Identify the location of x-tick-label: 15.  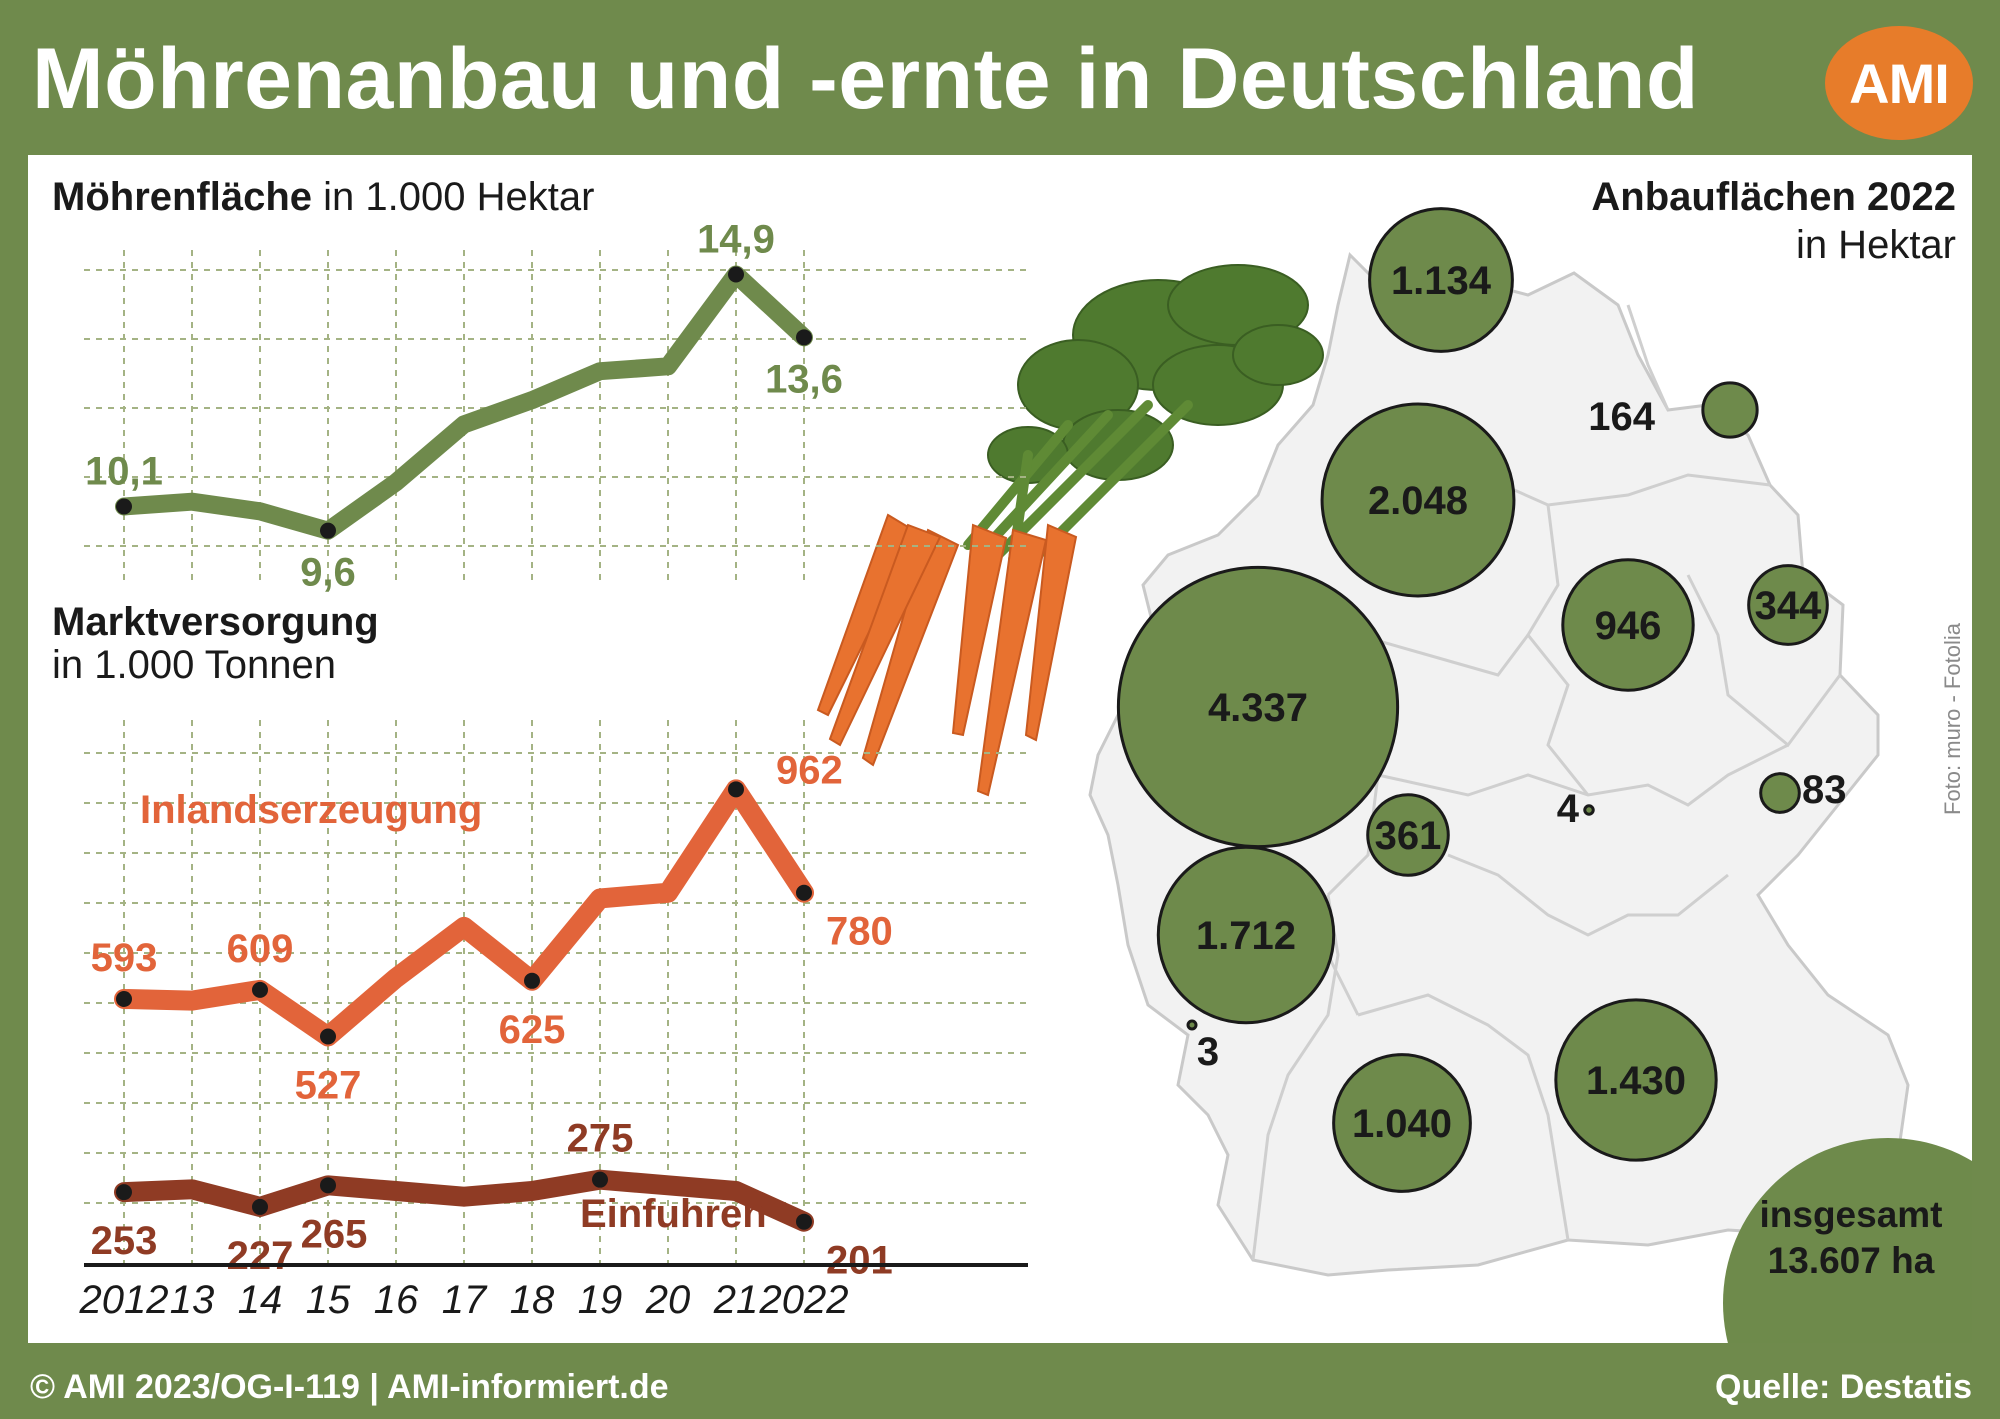
(328, 1300).